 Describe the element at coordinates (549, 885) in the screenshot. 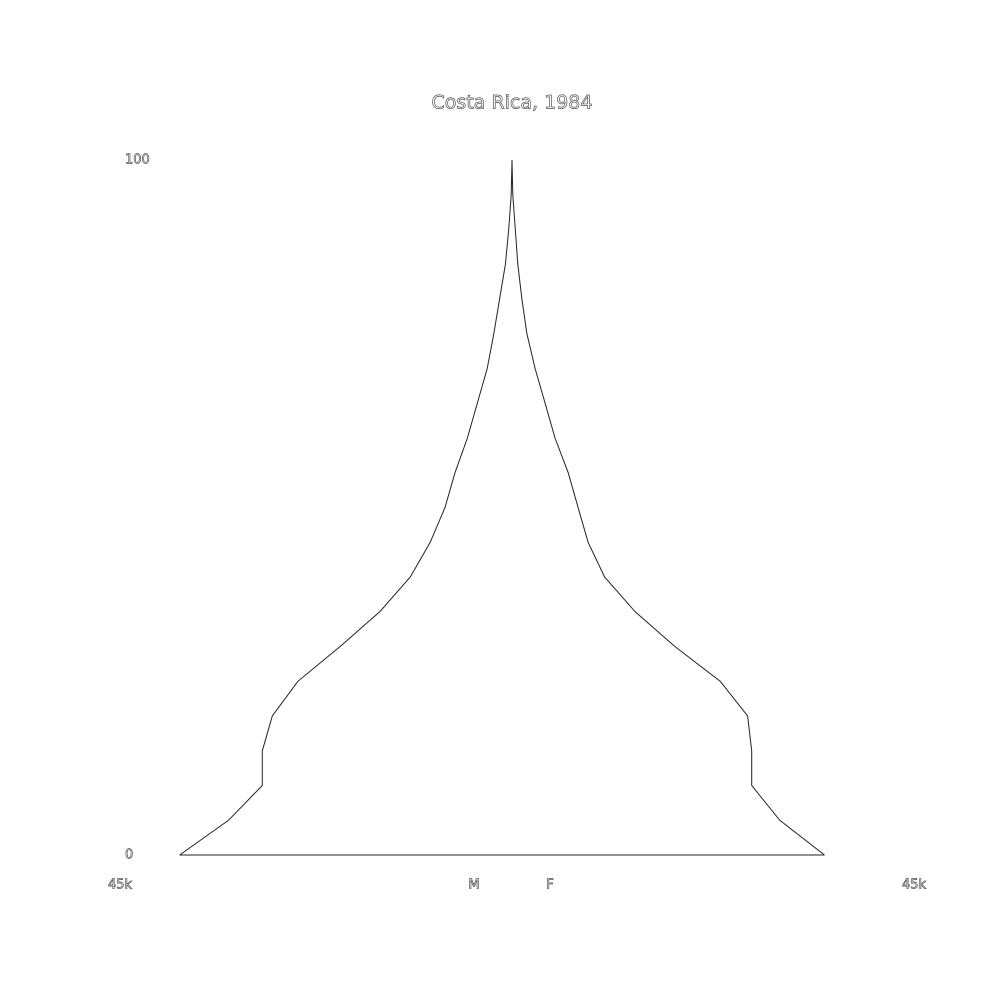

I see `series-label: F` at that location.